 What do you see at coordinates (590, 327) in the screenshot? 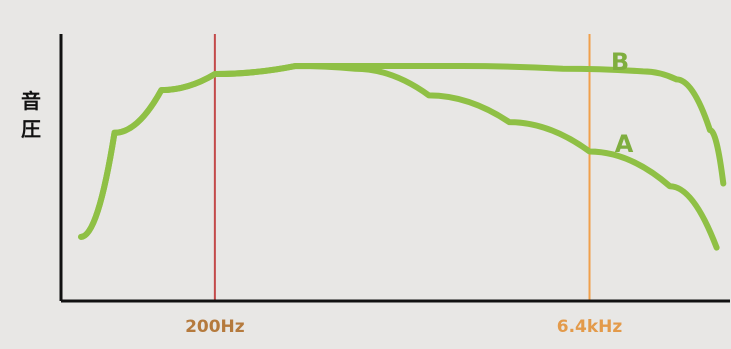
I see `marker-label-6_4khz: 6.4kHz` at bounding box center [590, 327].